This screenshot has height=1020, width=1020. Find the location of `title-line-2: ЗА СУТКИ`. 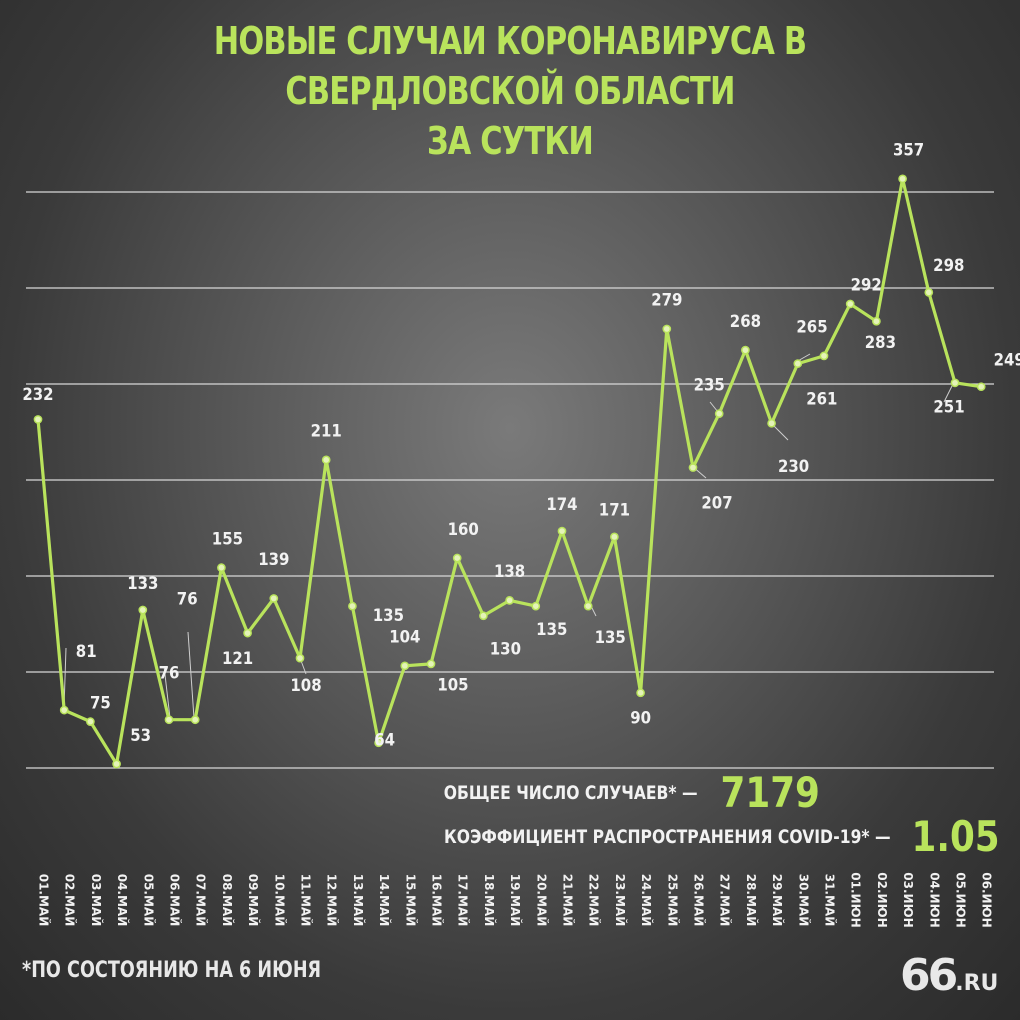

title-line-2: ЗА СУТКИ is located at coordinates (510, 141).